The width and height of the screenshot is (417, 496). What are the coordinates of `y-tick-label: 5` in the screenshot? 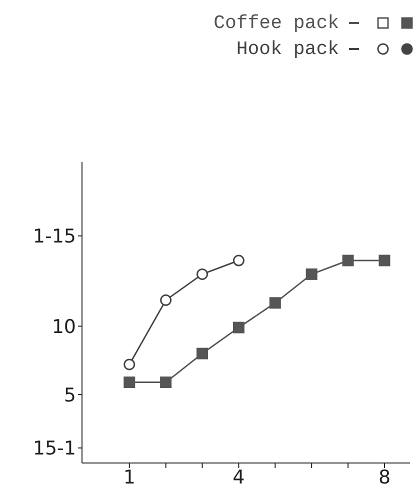 It's located at (70, 395).